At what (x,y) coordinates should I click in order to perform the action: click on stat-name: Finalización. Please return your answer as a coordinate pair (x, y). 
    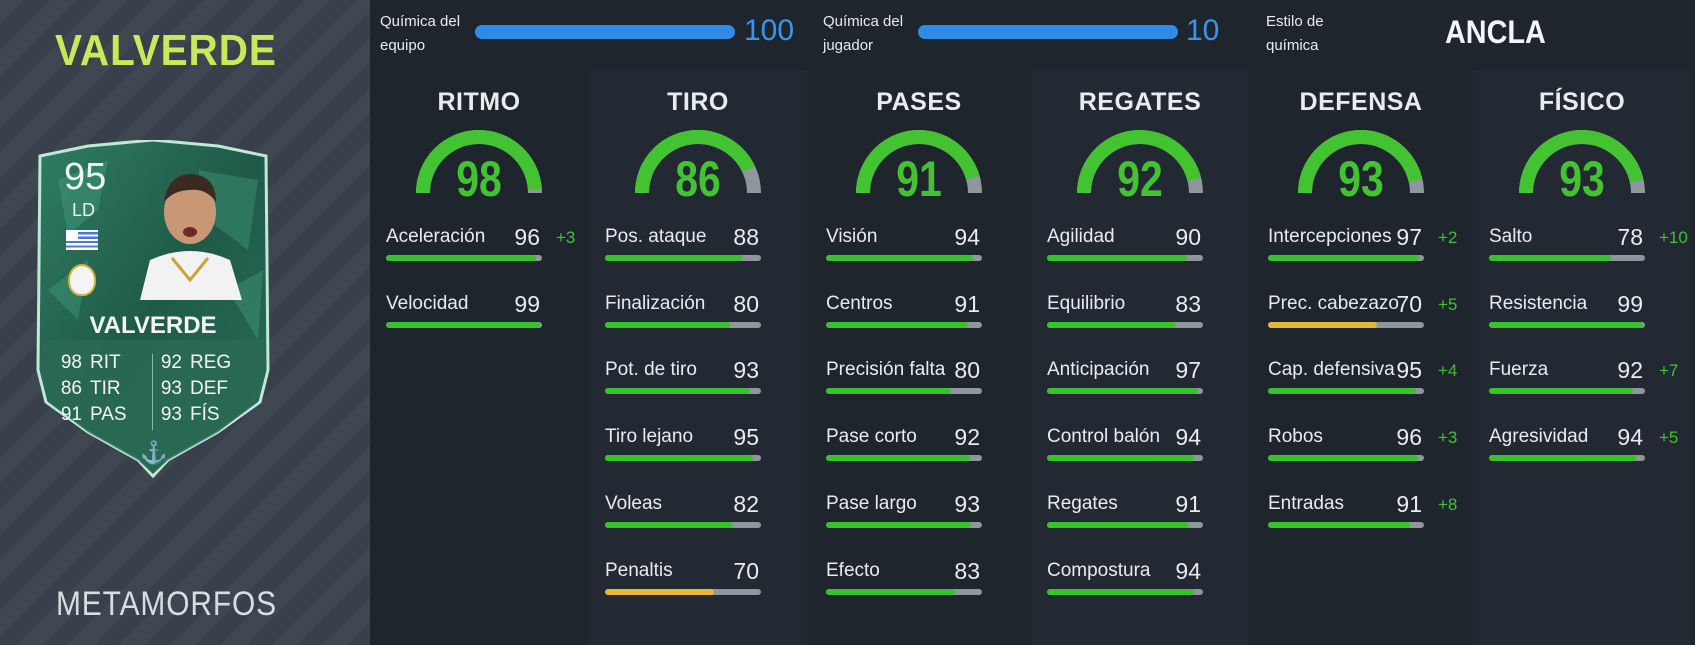
    Looking at the image, I should click on (655, 303).